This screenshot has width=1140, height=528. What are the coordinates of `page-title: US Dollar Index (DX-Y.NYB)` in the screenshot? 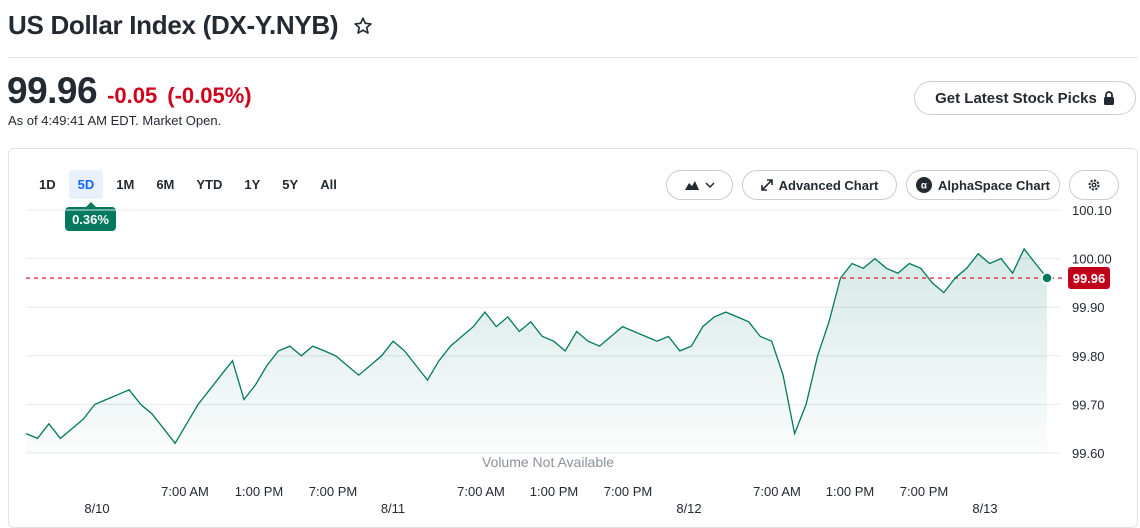 It's located at (173, 25).